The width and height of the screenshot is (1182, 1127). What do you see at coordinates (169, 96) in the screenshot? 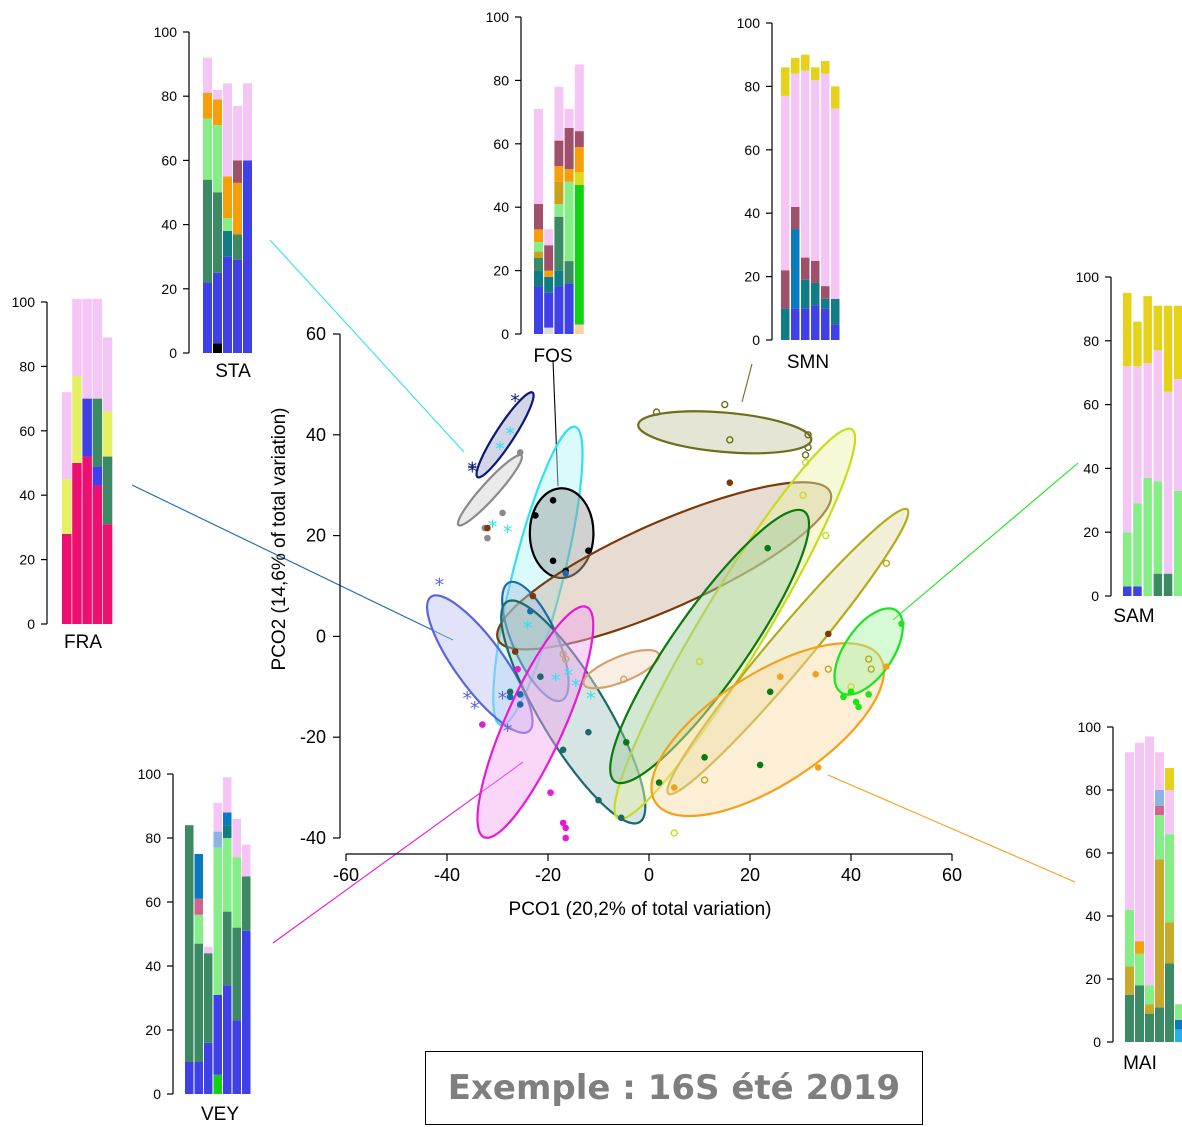
I see `inset-tick-label: 80` at bounding box center [169, 96].